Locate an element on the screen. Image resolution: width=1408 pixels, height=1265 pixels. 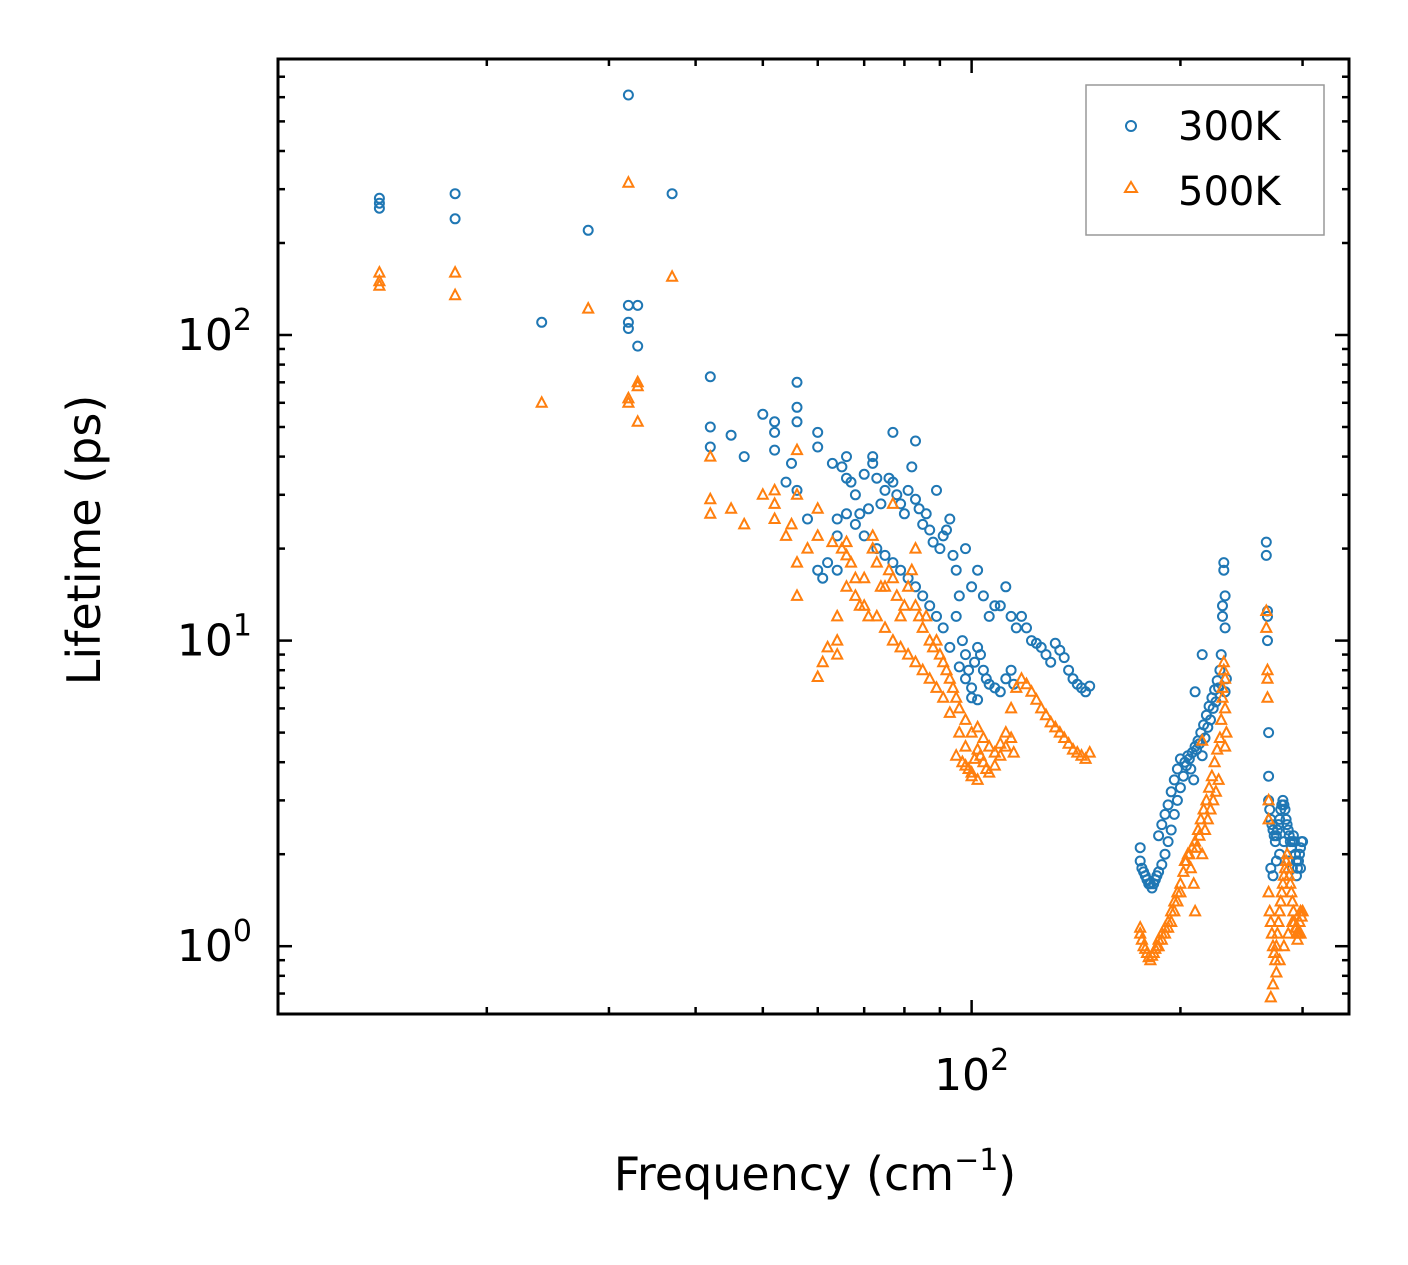
legend: 300K 500K is located at coordinates (1205, 160).